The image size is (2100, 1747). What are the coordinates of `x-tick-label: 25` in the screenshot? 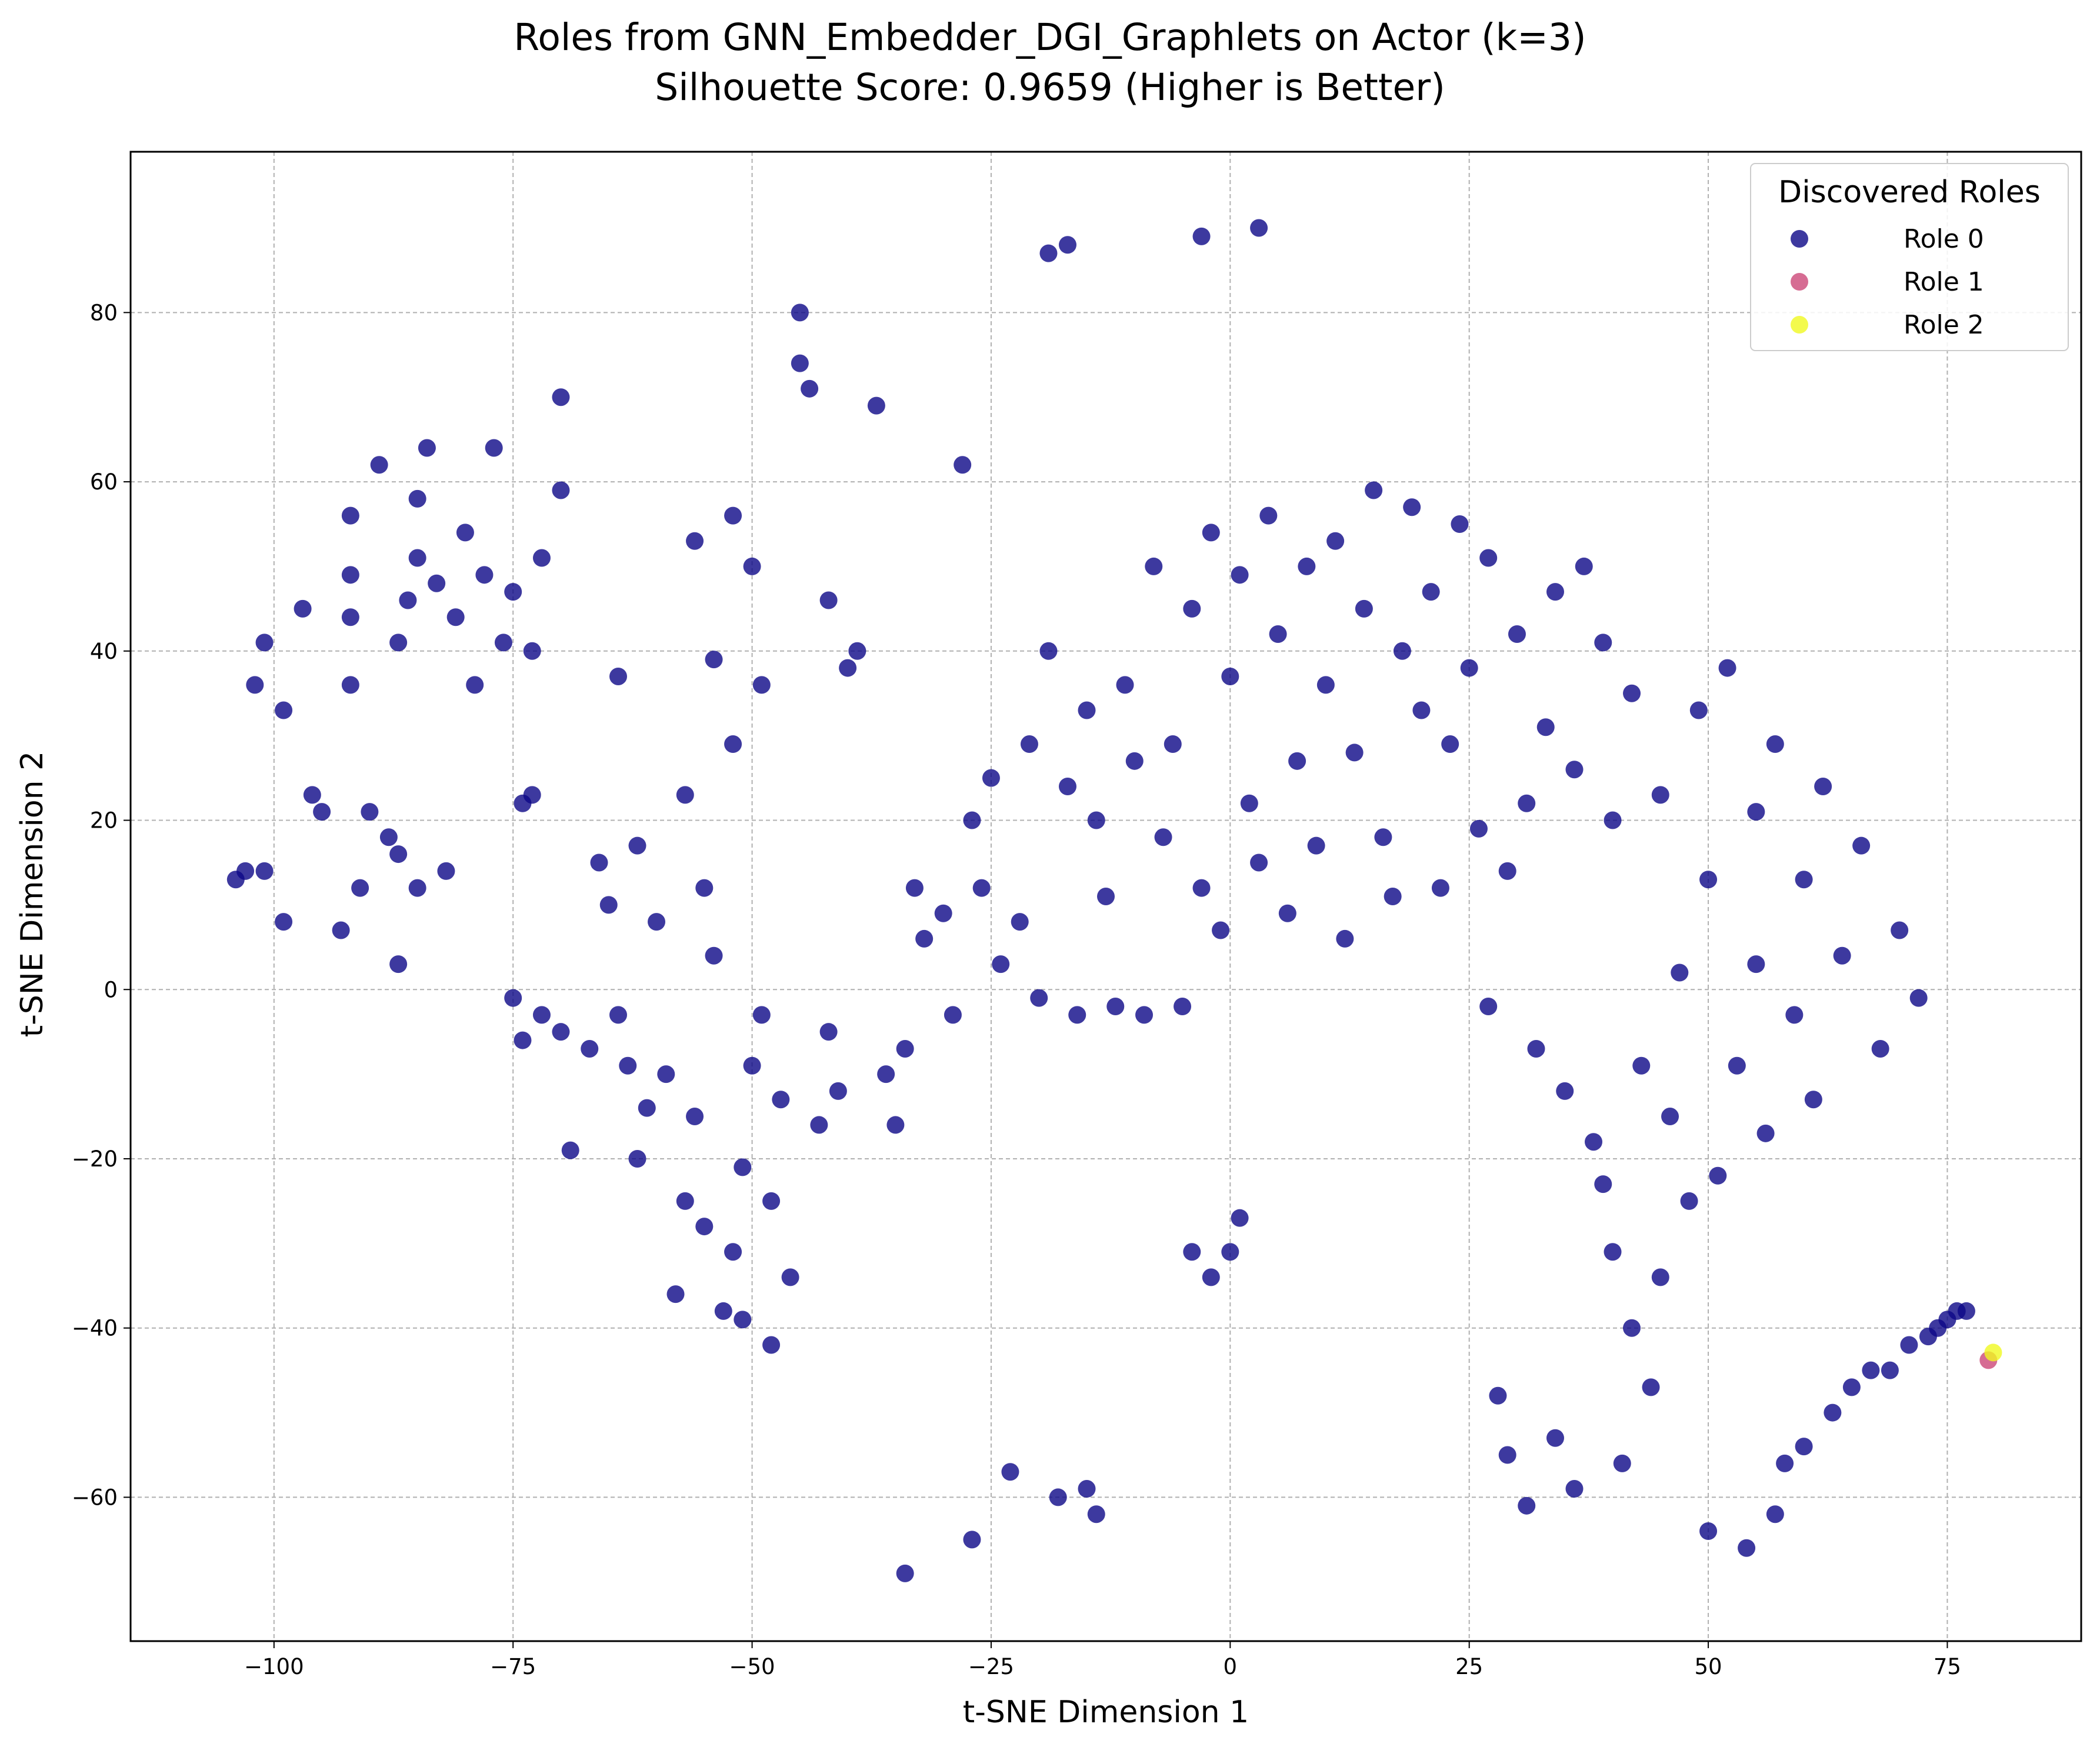 It's located at (1469, 1666).